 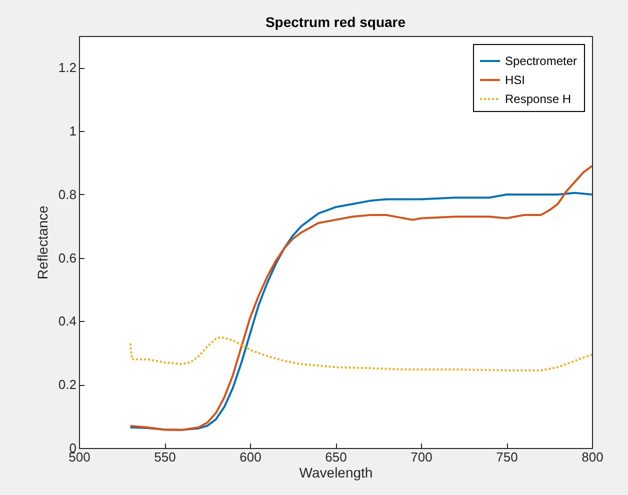 I want to click on y-tick-label: 0.8, so click(x=67, y=194).